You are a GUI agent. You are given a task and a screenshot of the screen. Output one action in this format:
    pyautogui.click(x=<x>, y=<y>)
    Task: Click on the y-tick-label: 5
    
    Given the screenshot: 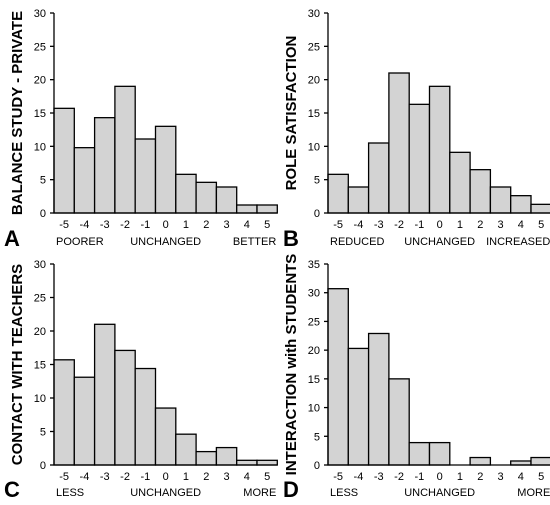 What is the action you would take?
    pyautogui.click(x=317, y=437)
    